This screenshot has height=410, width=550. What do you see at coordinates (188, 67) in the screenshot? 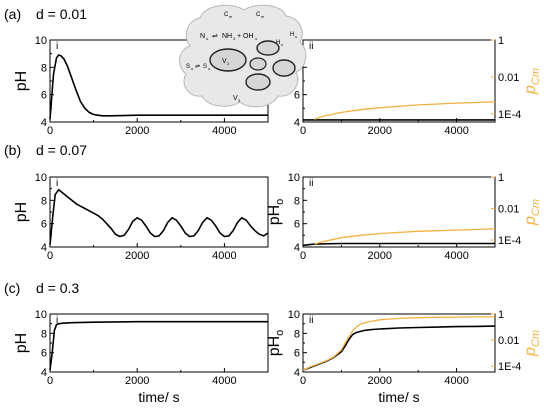
I see `inset-so: S` at bounding box center [188, 67].